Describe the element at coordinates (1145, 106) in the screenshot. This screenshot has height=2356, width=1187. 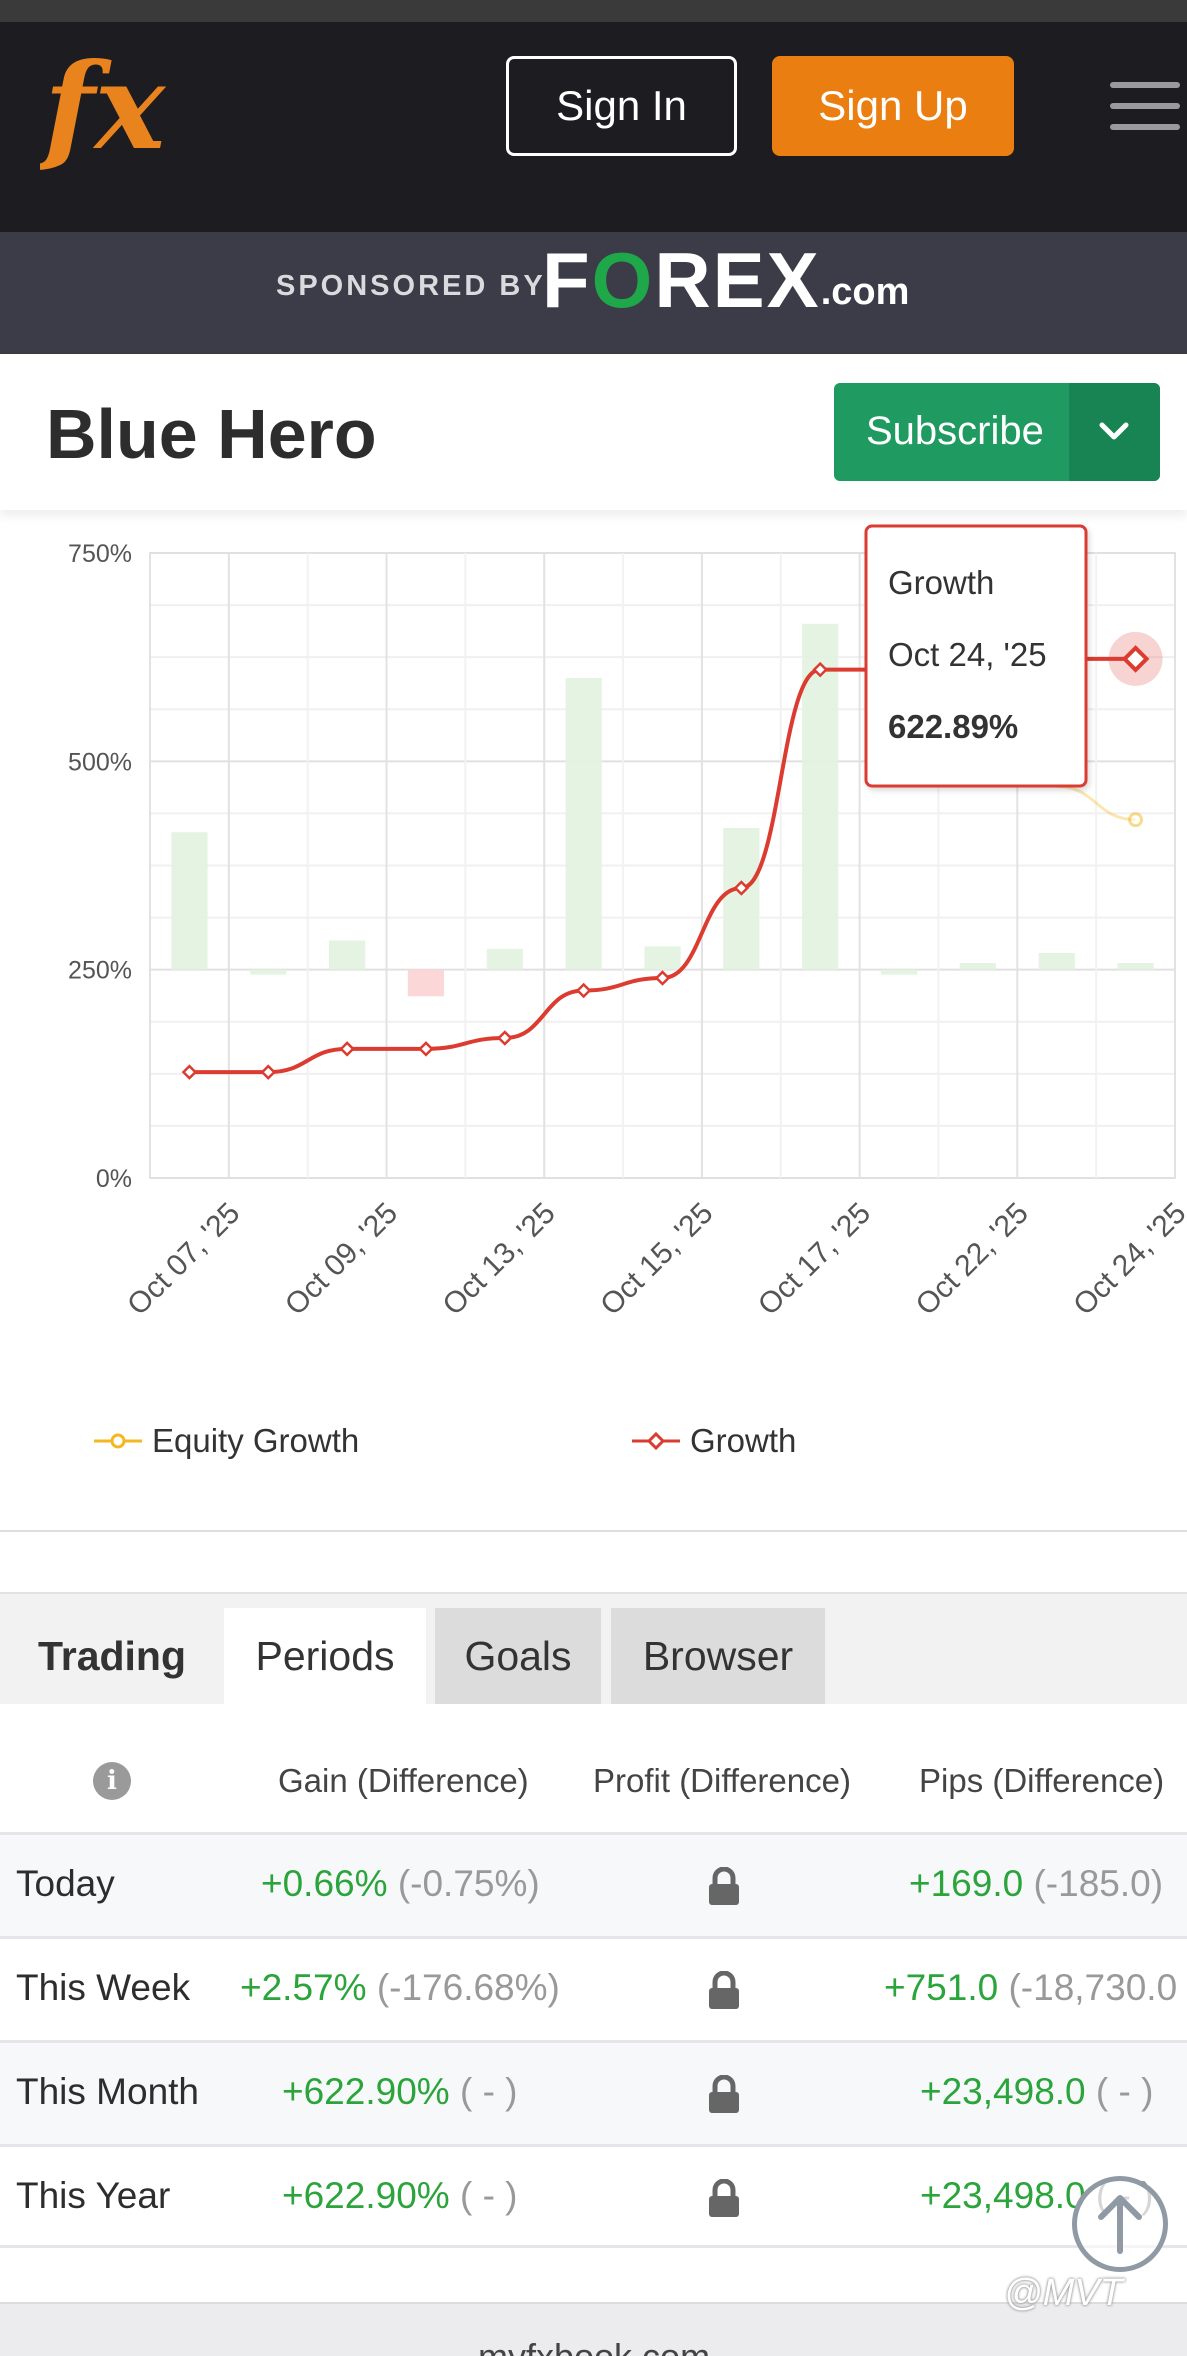
I see `hamburger-menu-icon` at that location.